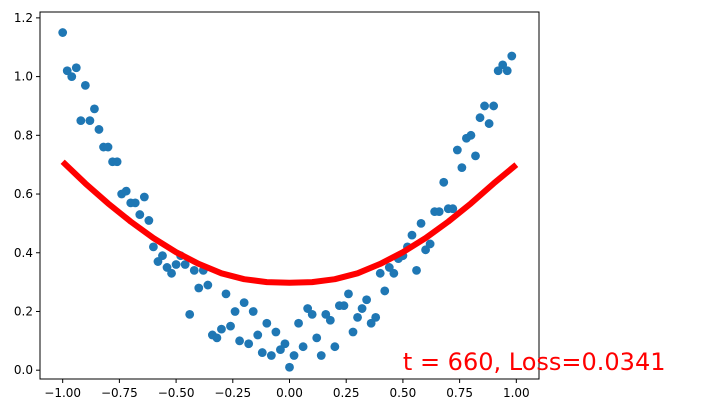  I want to click on y-tick-label: 1.2, so click(23, 18).